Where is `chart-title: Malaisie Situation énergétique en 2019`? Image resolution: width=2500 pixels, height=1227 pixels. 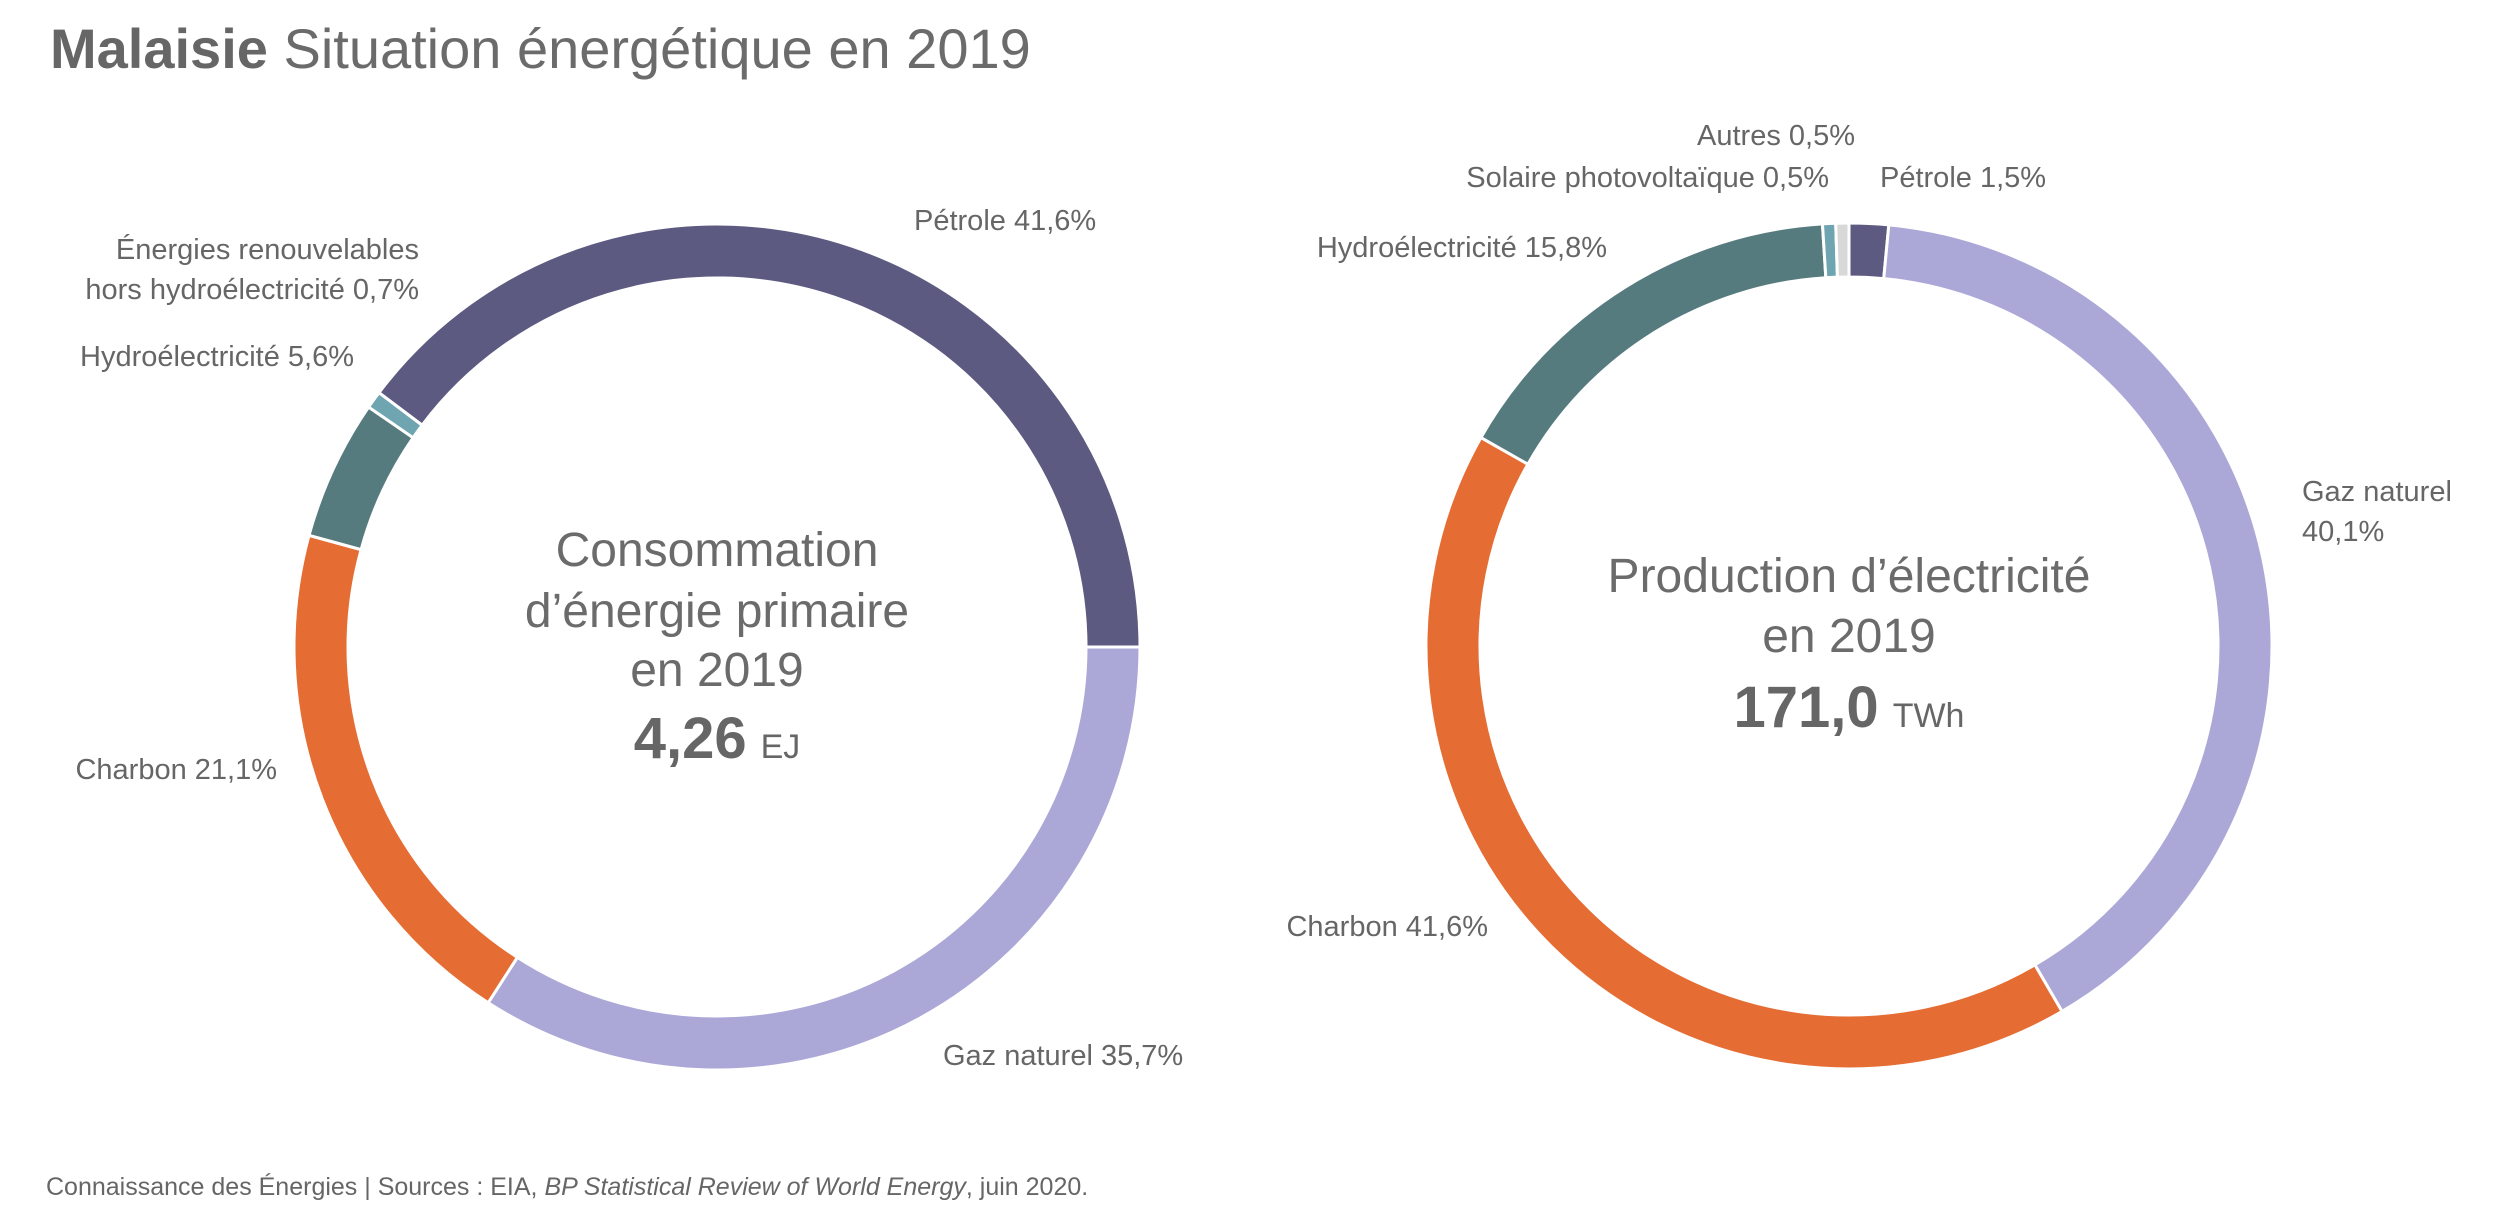
chart-title: Malaisie Situation énergétique en 2019 is located at coordinates (540, 48).